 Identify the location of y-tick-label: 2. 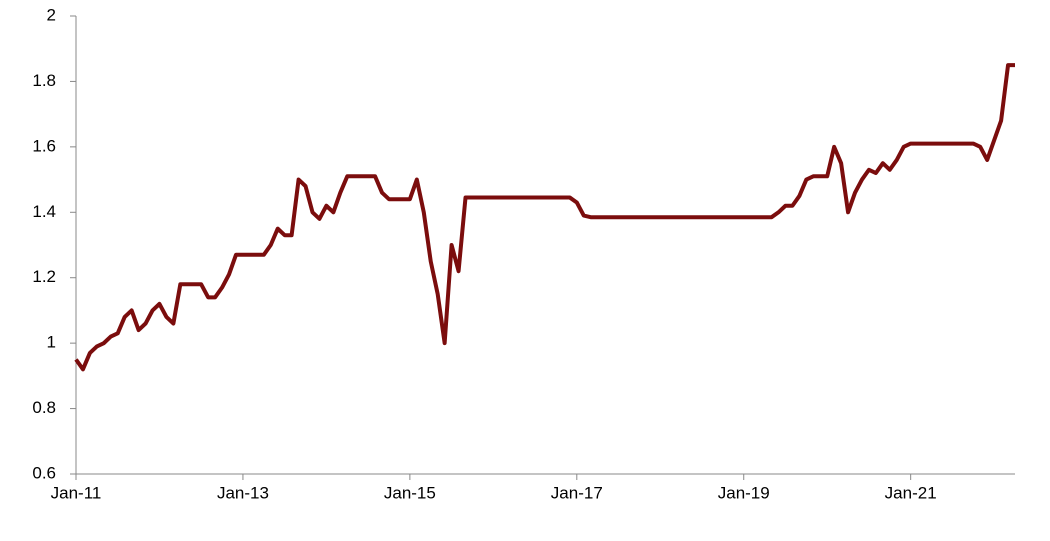
(51, 14).